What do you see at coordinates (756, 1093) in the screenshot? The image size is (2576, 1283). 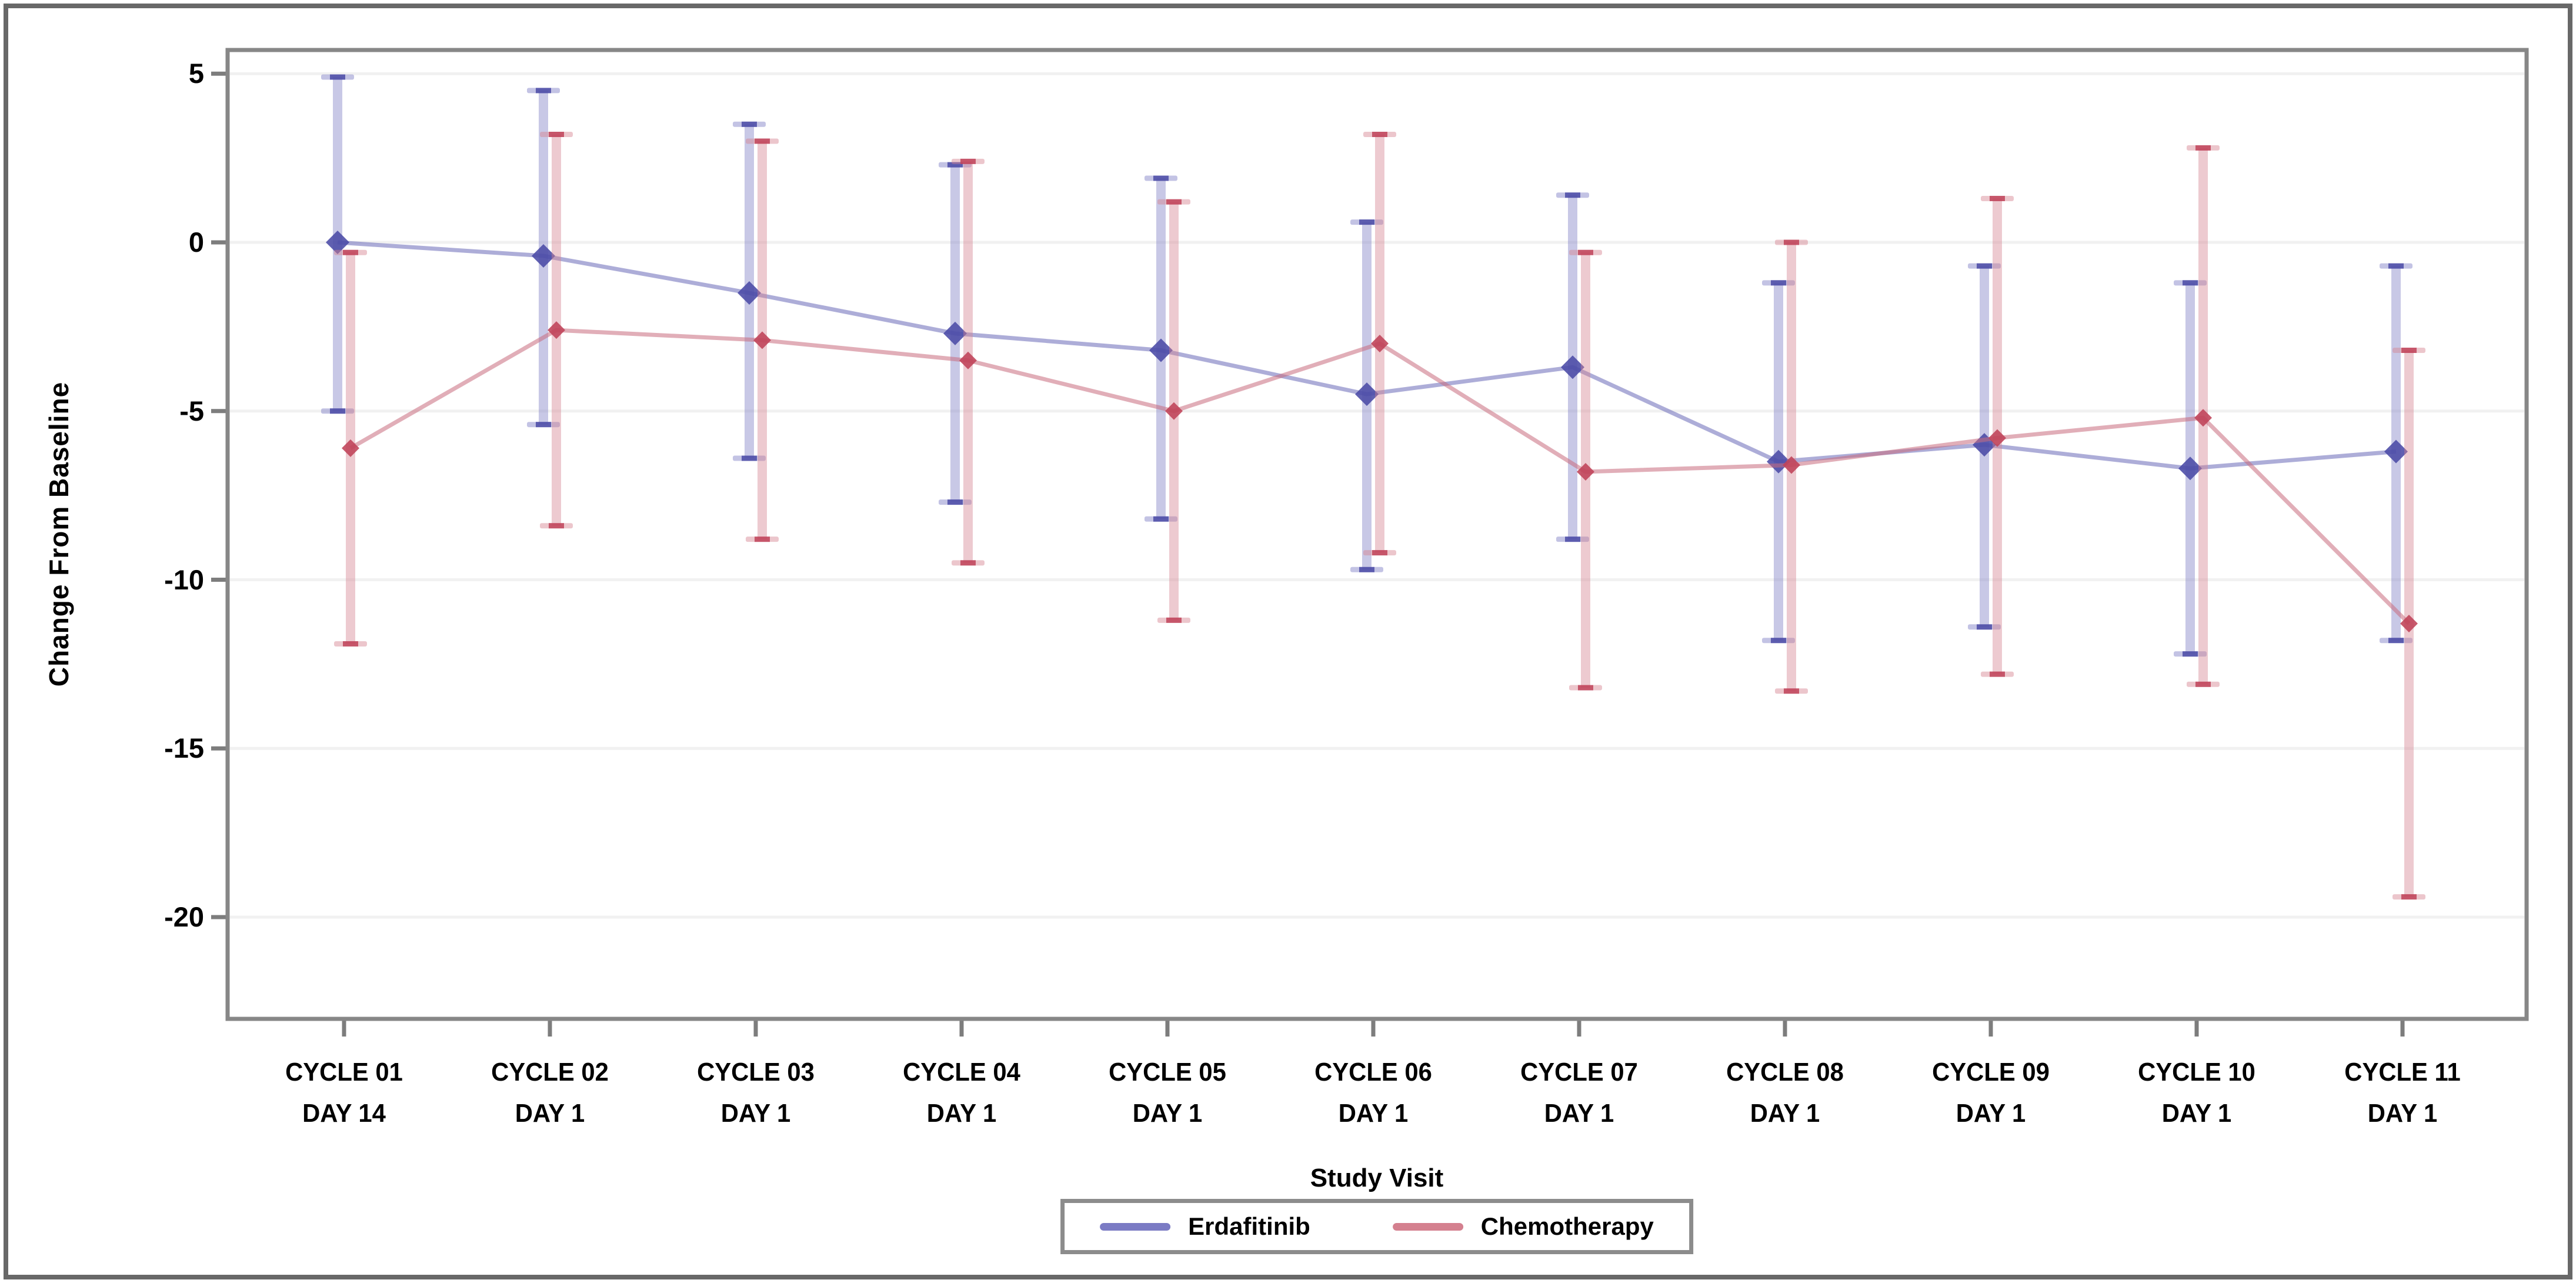 I see `x-tick-label: CYCLE 03 DAY 1` at bounding box center [756, 1093].